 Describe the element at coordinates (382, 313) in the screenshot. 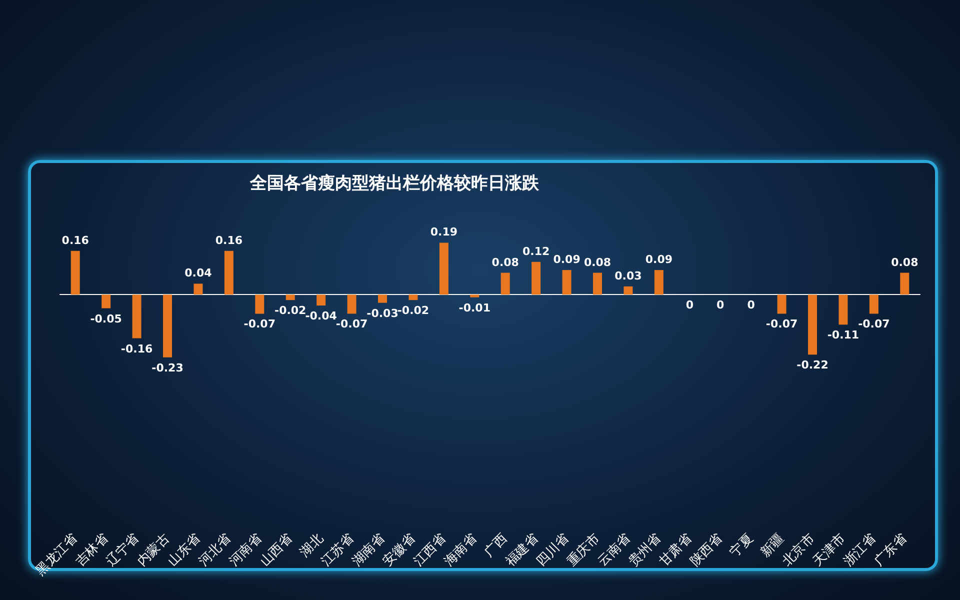

I see `data-label: -0.03` at that location.